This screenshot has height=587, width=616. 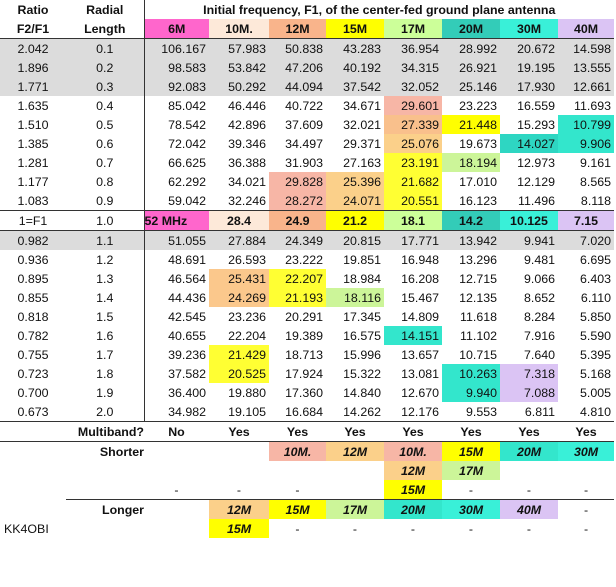 What do you see at coordinates (536, 105) in the screenshot?
I see `frequency-cell: 16.559` at bounding box center [536, 105].